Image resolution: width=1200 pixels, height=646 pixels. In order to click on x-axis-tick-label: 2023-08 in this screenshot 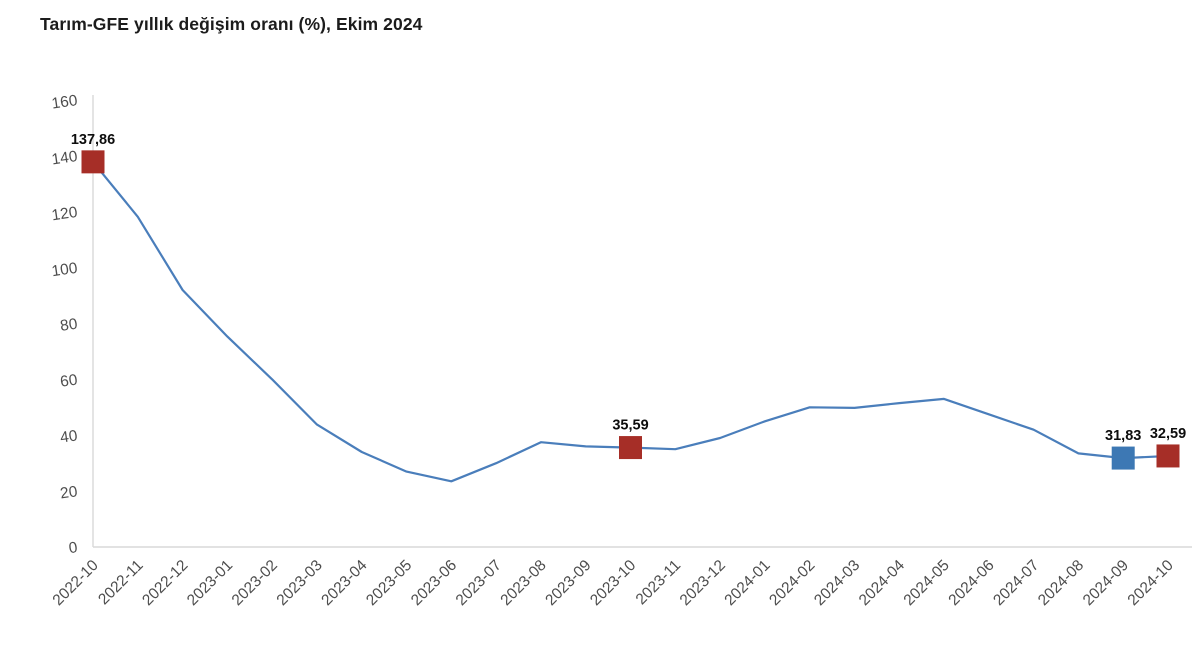, I will do `click(523, 583)`.